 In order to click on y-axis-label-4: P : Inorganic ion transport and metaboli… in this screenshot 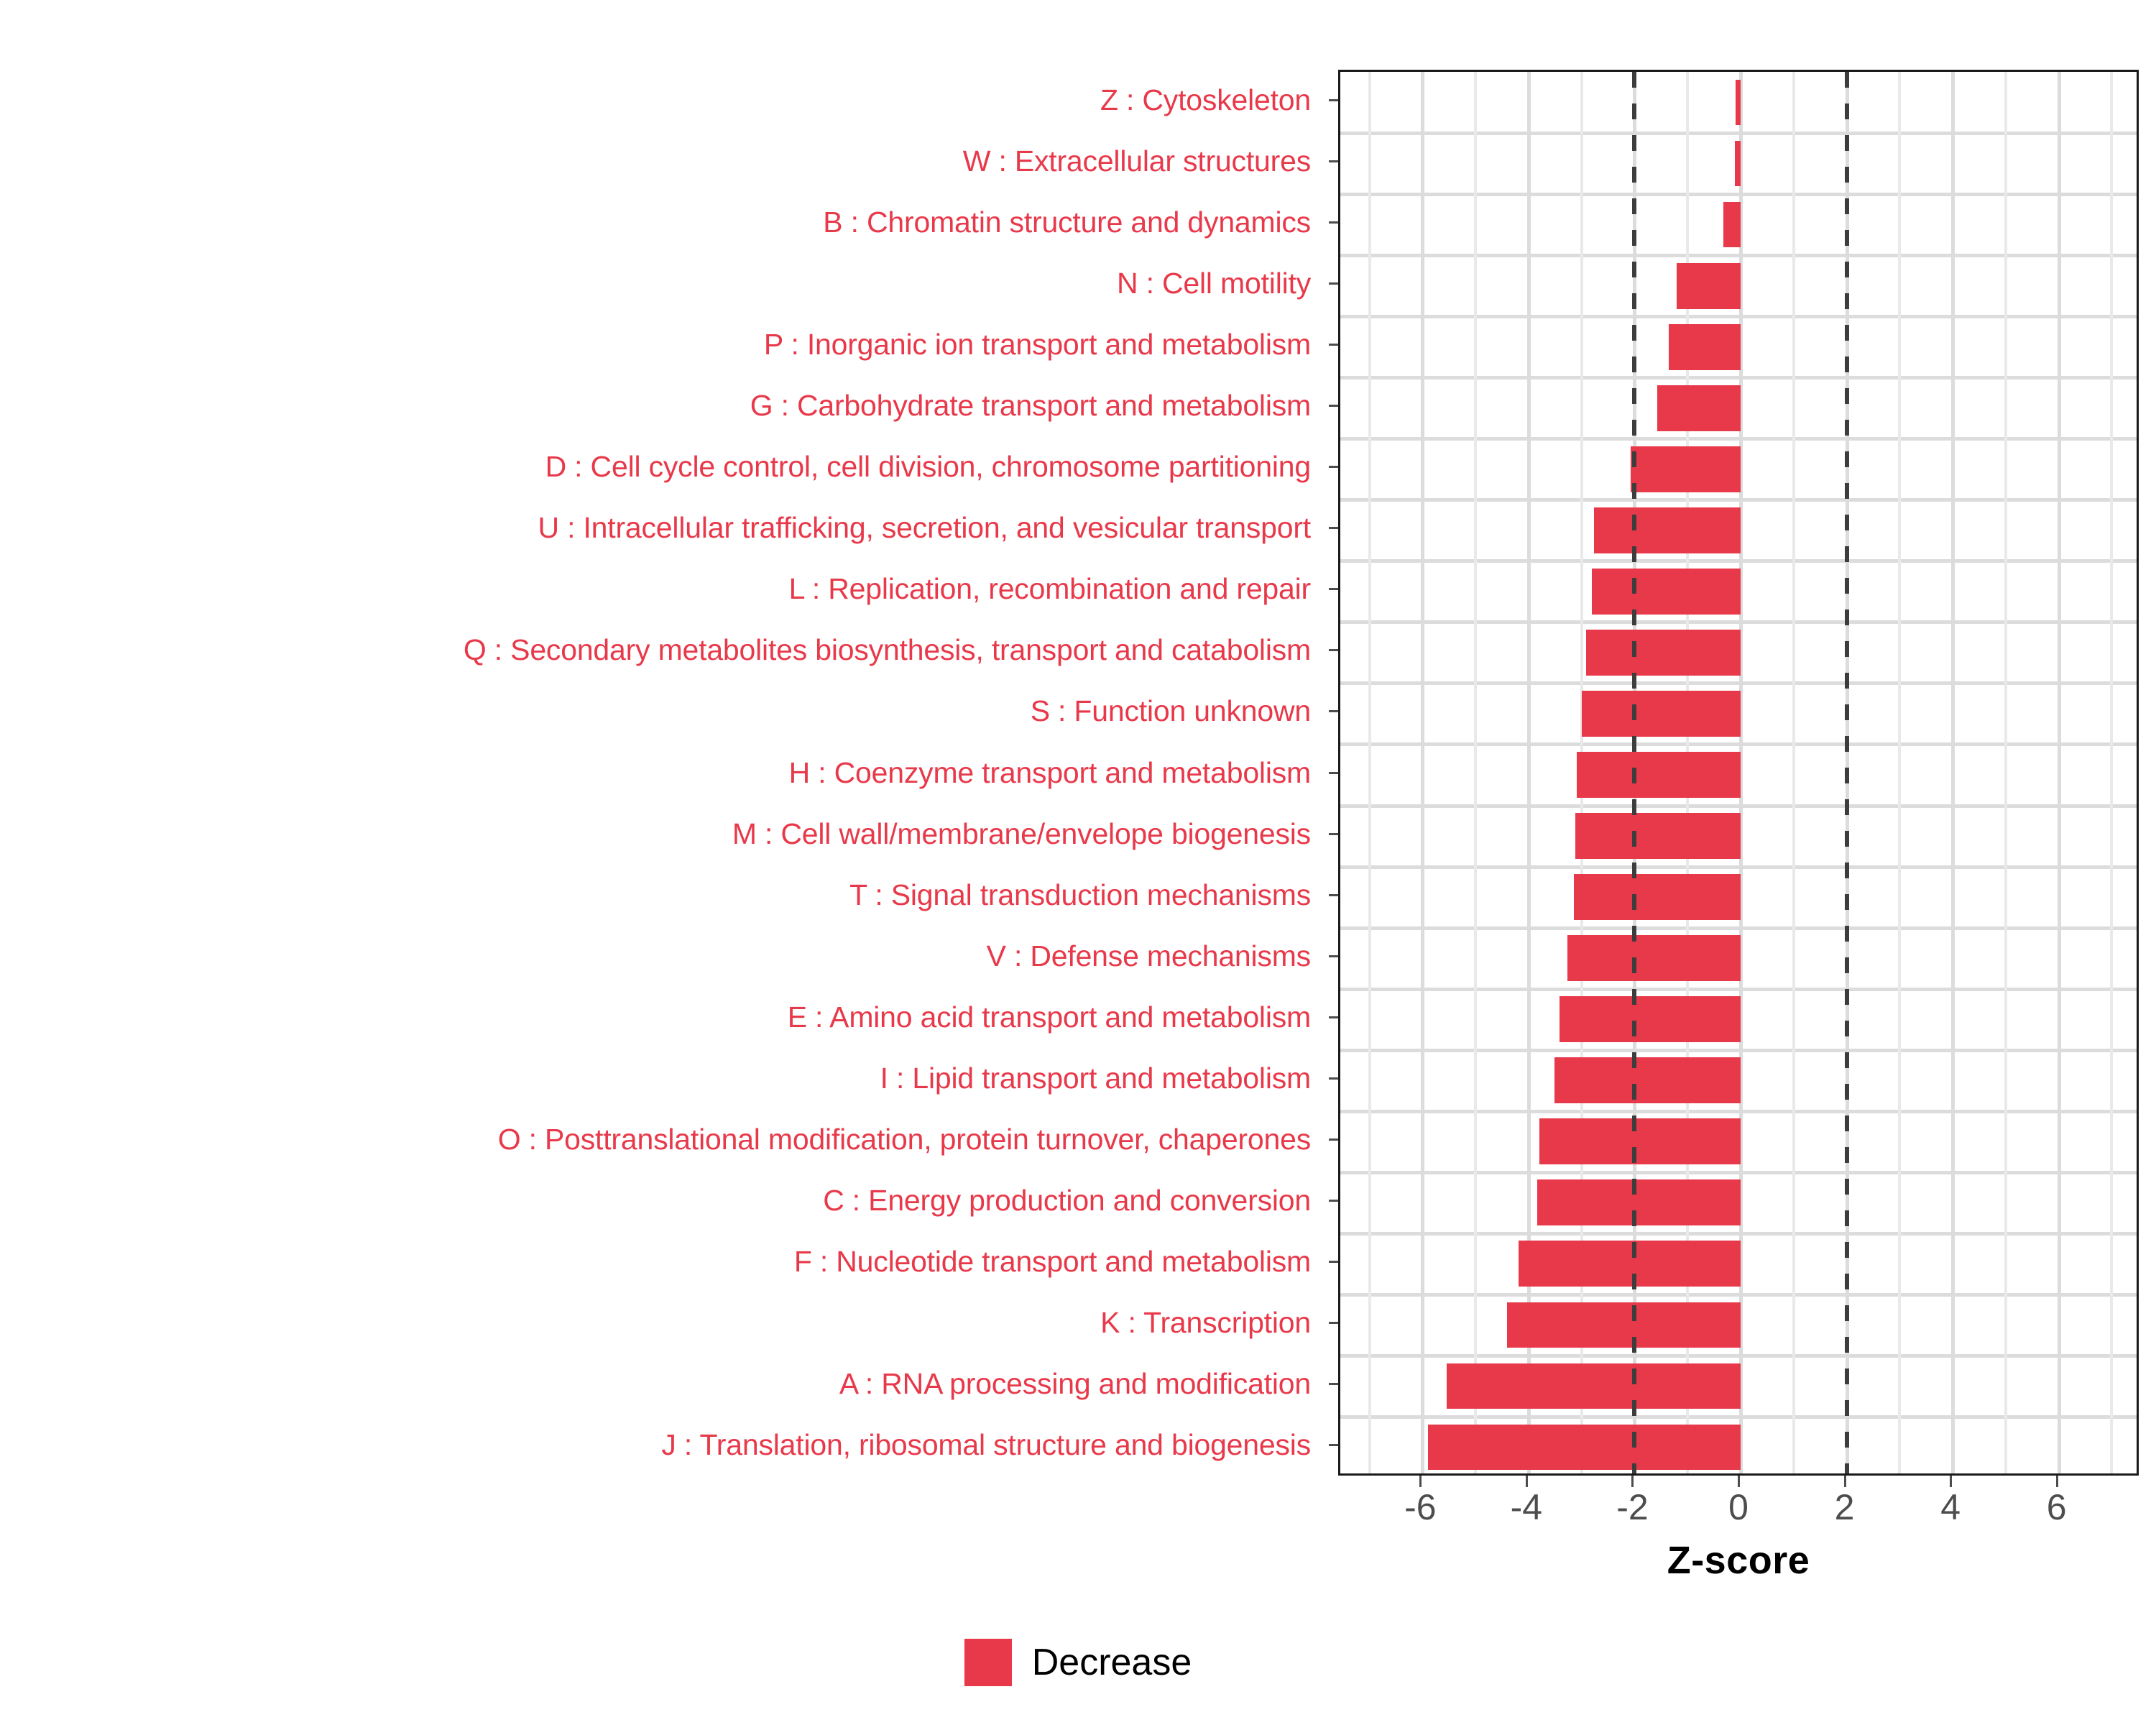, I will do `click(661, 344)`.